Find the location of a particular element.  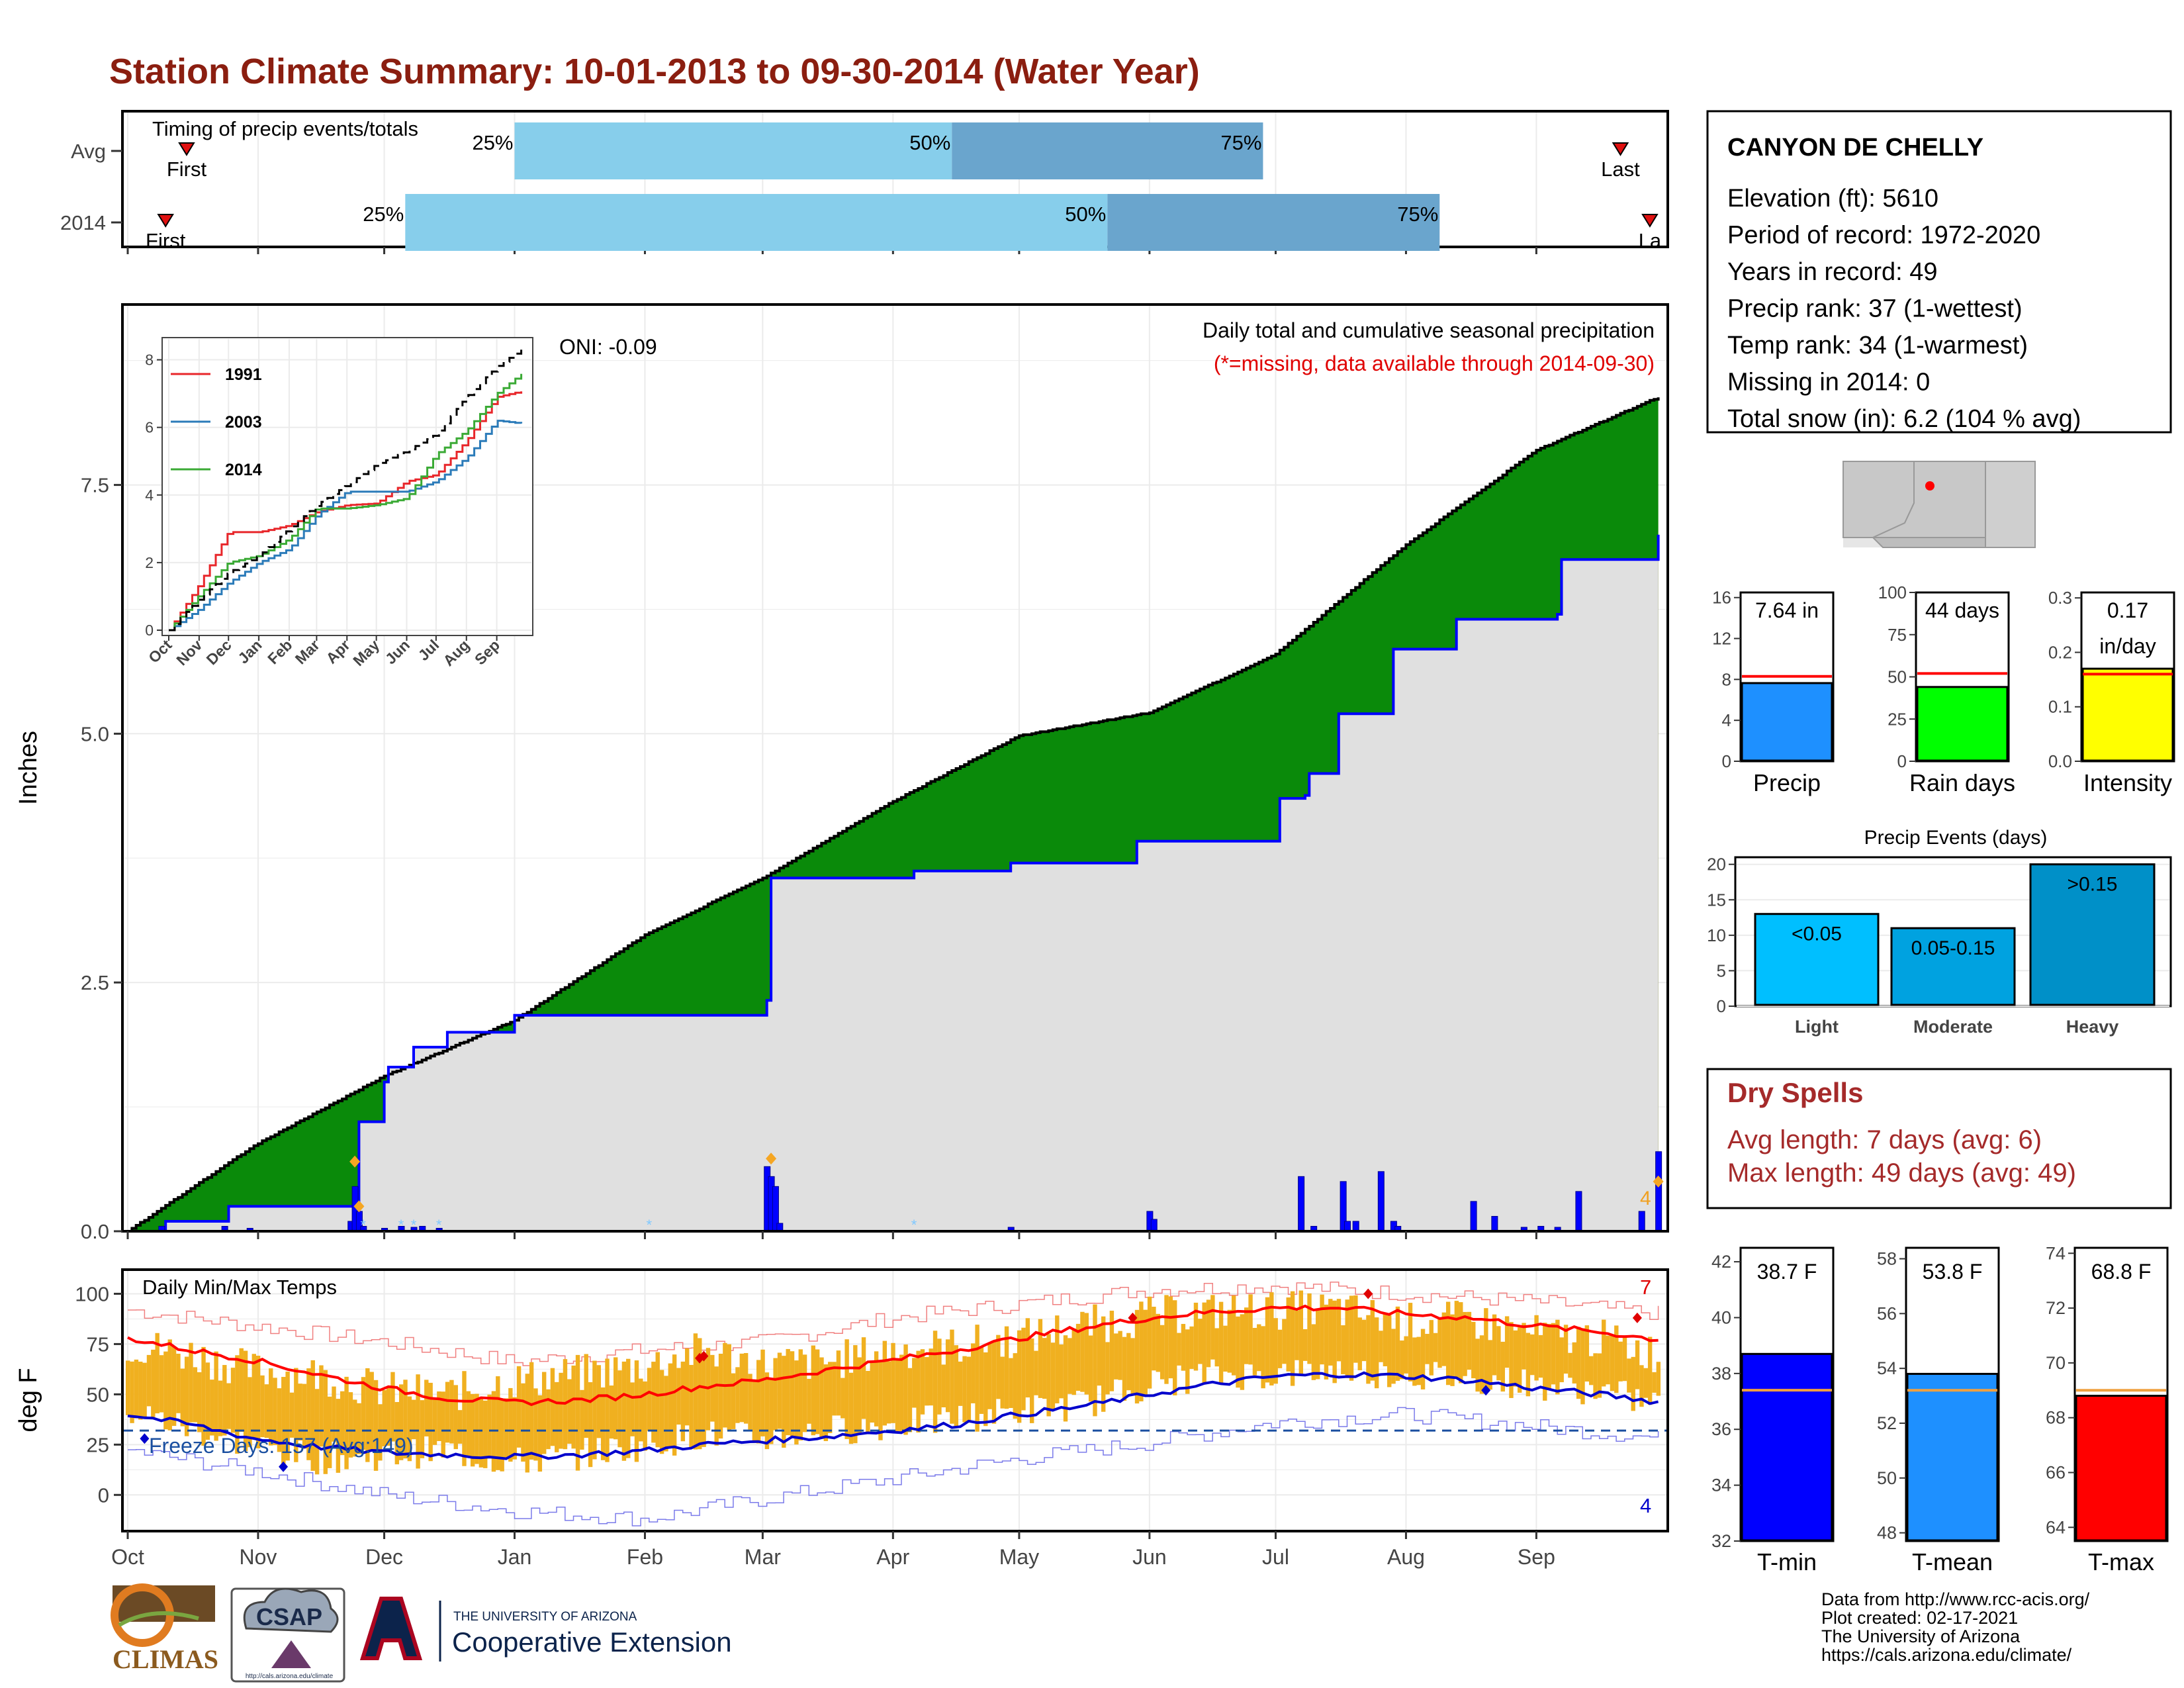

inset-legend-label: 2014 is located at coordinates (244, 470).